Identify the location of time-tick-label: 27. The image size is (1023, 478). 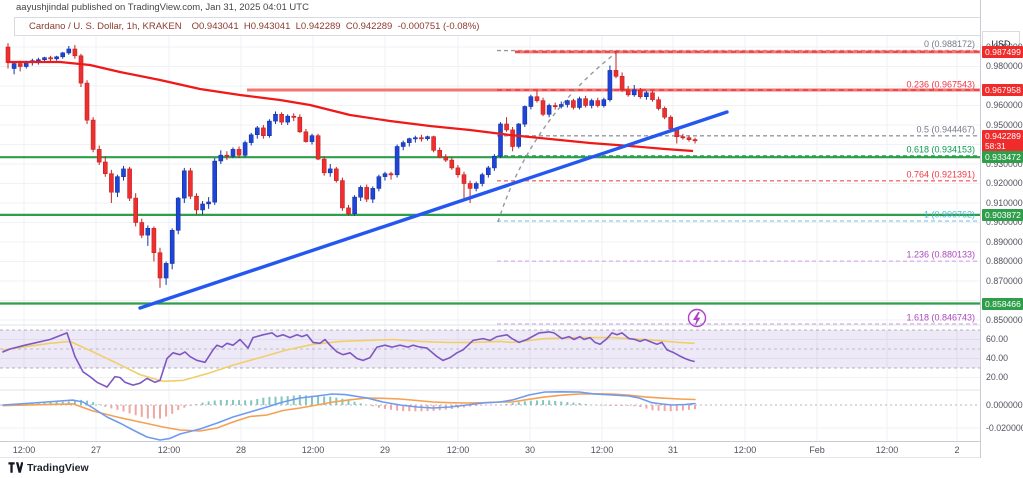
(96, 450).